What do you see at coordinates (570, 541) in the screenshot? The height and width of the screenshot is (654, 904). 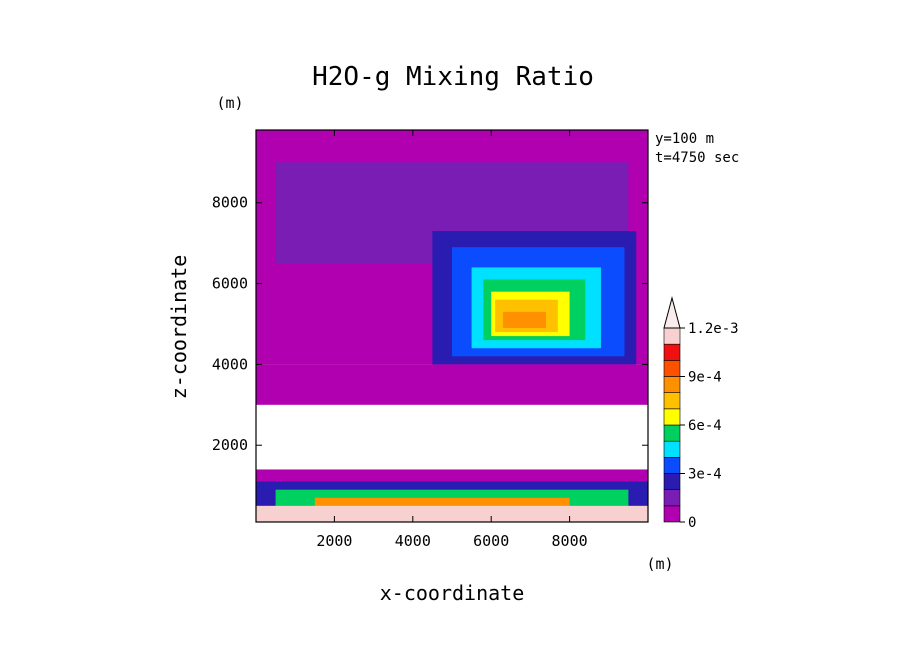 I see `x-tick-label-3: 8000` at bounding box center [570, 541].